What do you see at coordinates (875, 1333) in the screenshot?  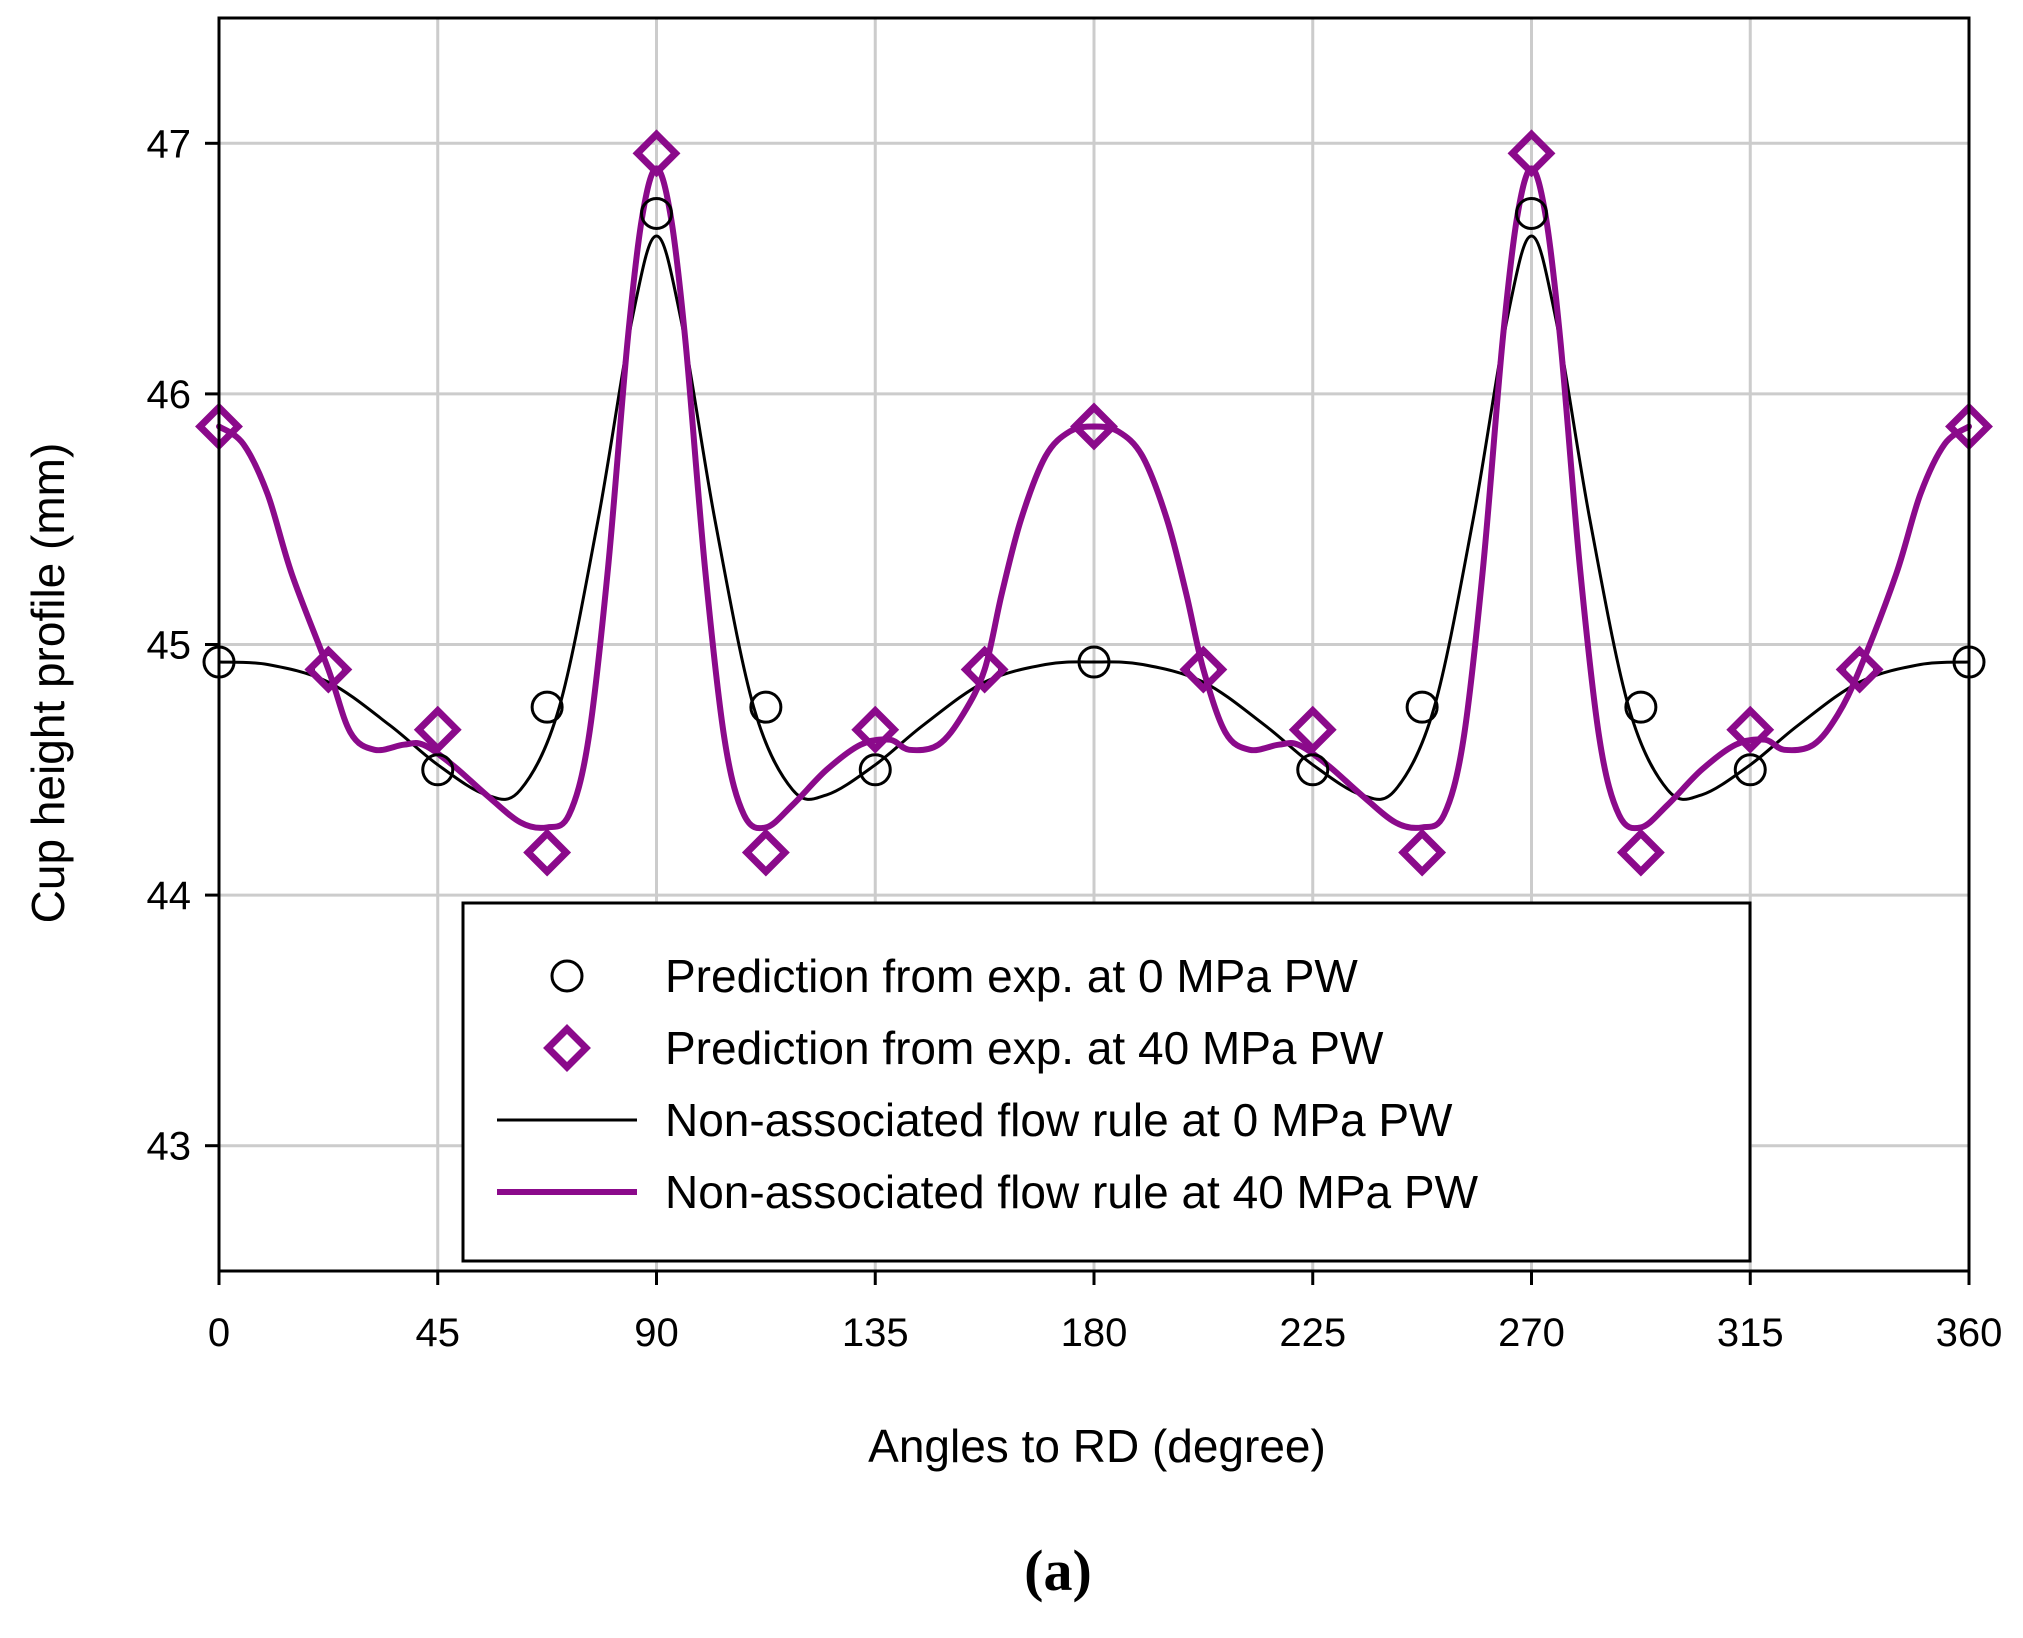 I see `x-tick-label: 135` at bounding box center [875, 1333].